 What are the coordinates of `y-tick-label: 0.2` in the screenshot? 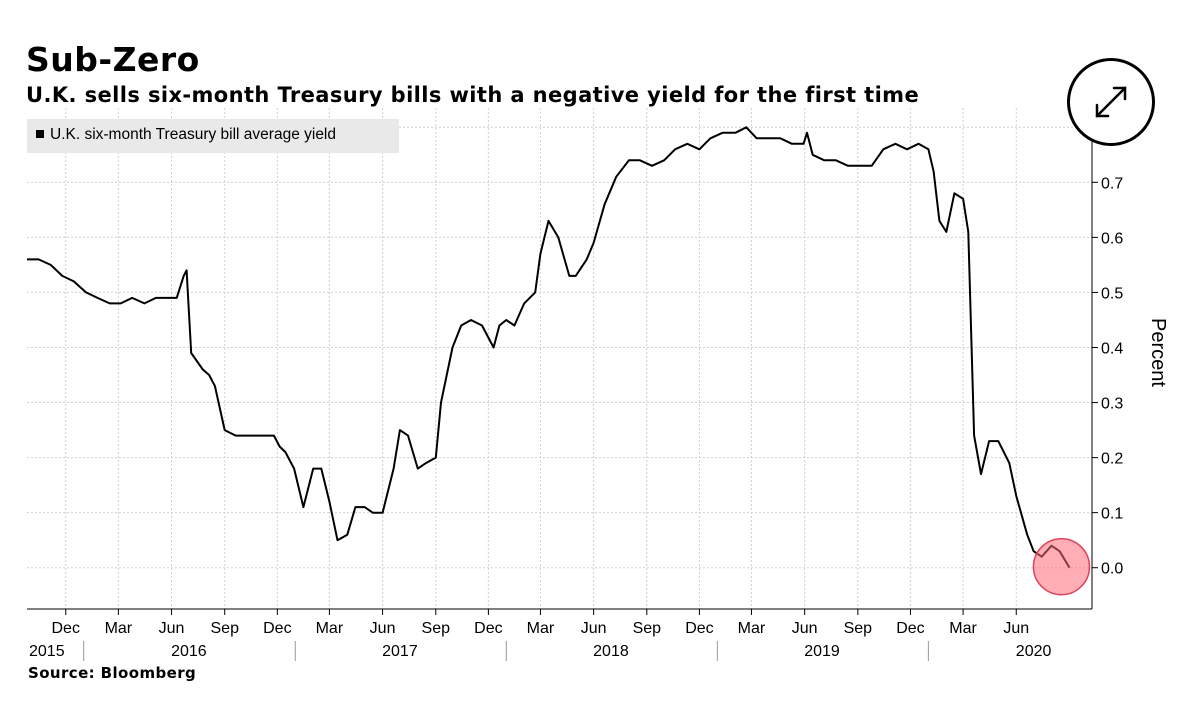 It's located at (1112, 459).